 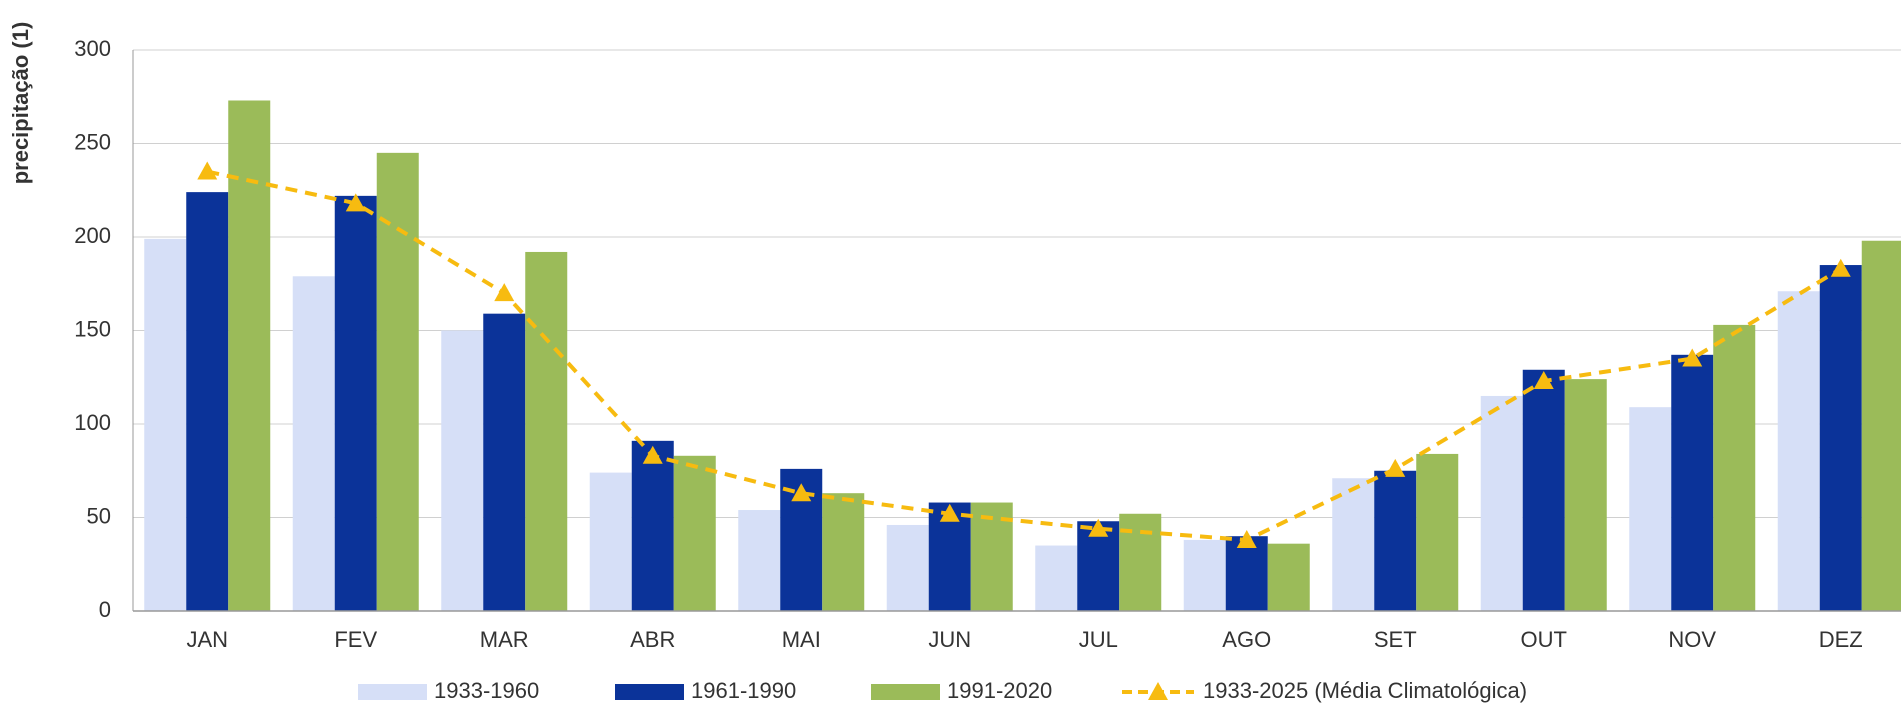 What do you see at coordinates (743, 690) in the screenshot?
I see `legend-label: 1961-1990` at bounding box center [743, 690].